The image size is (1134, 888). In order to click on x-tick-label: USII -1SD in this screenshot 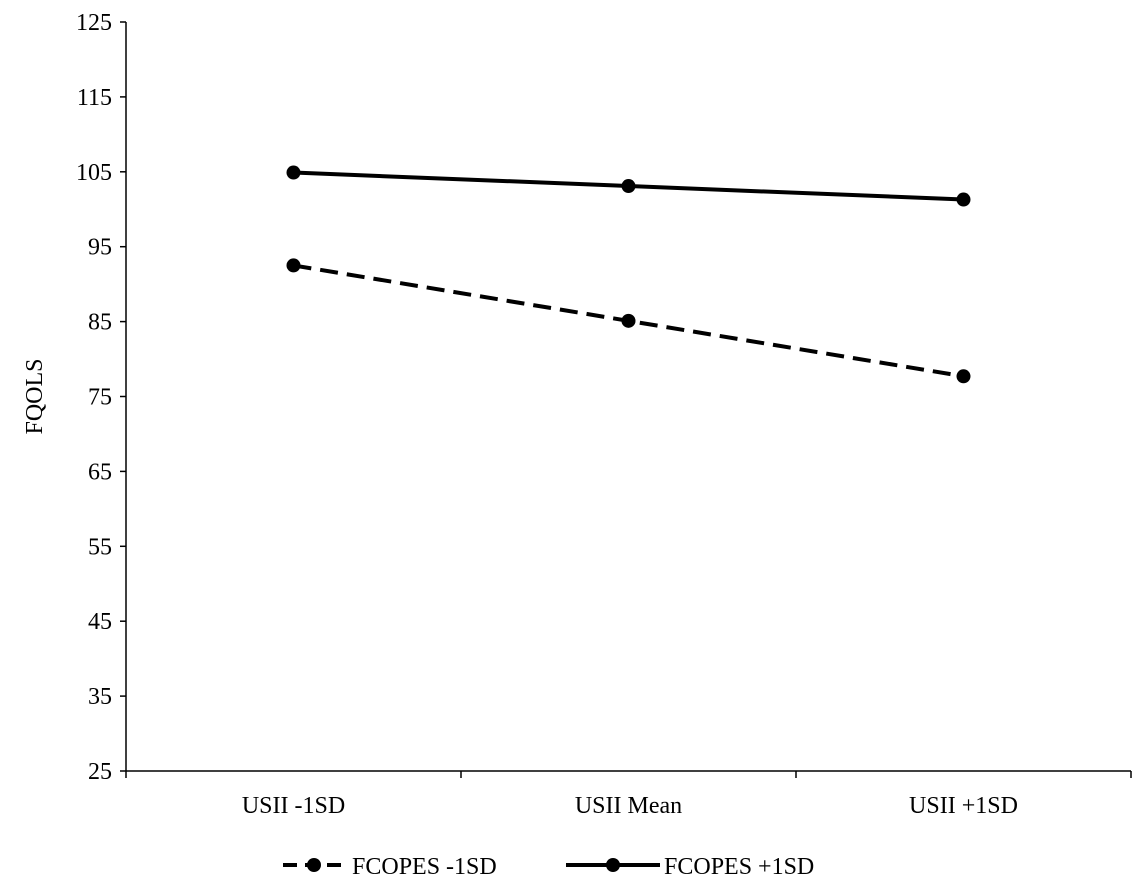, I will do `click(293, 806)`.